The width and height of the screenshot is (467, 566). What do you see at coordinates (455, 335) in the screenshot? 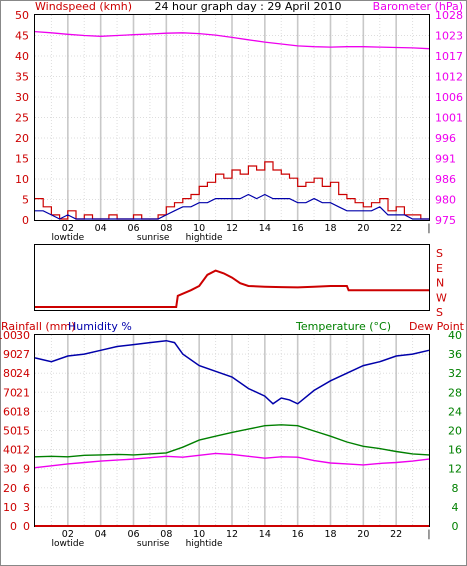
I see `temperature-tick-label: 40` at bounding box center [455, 335].